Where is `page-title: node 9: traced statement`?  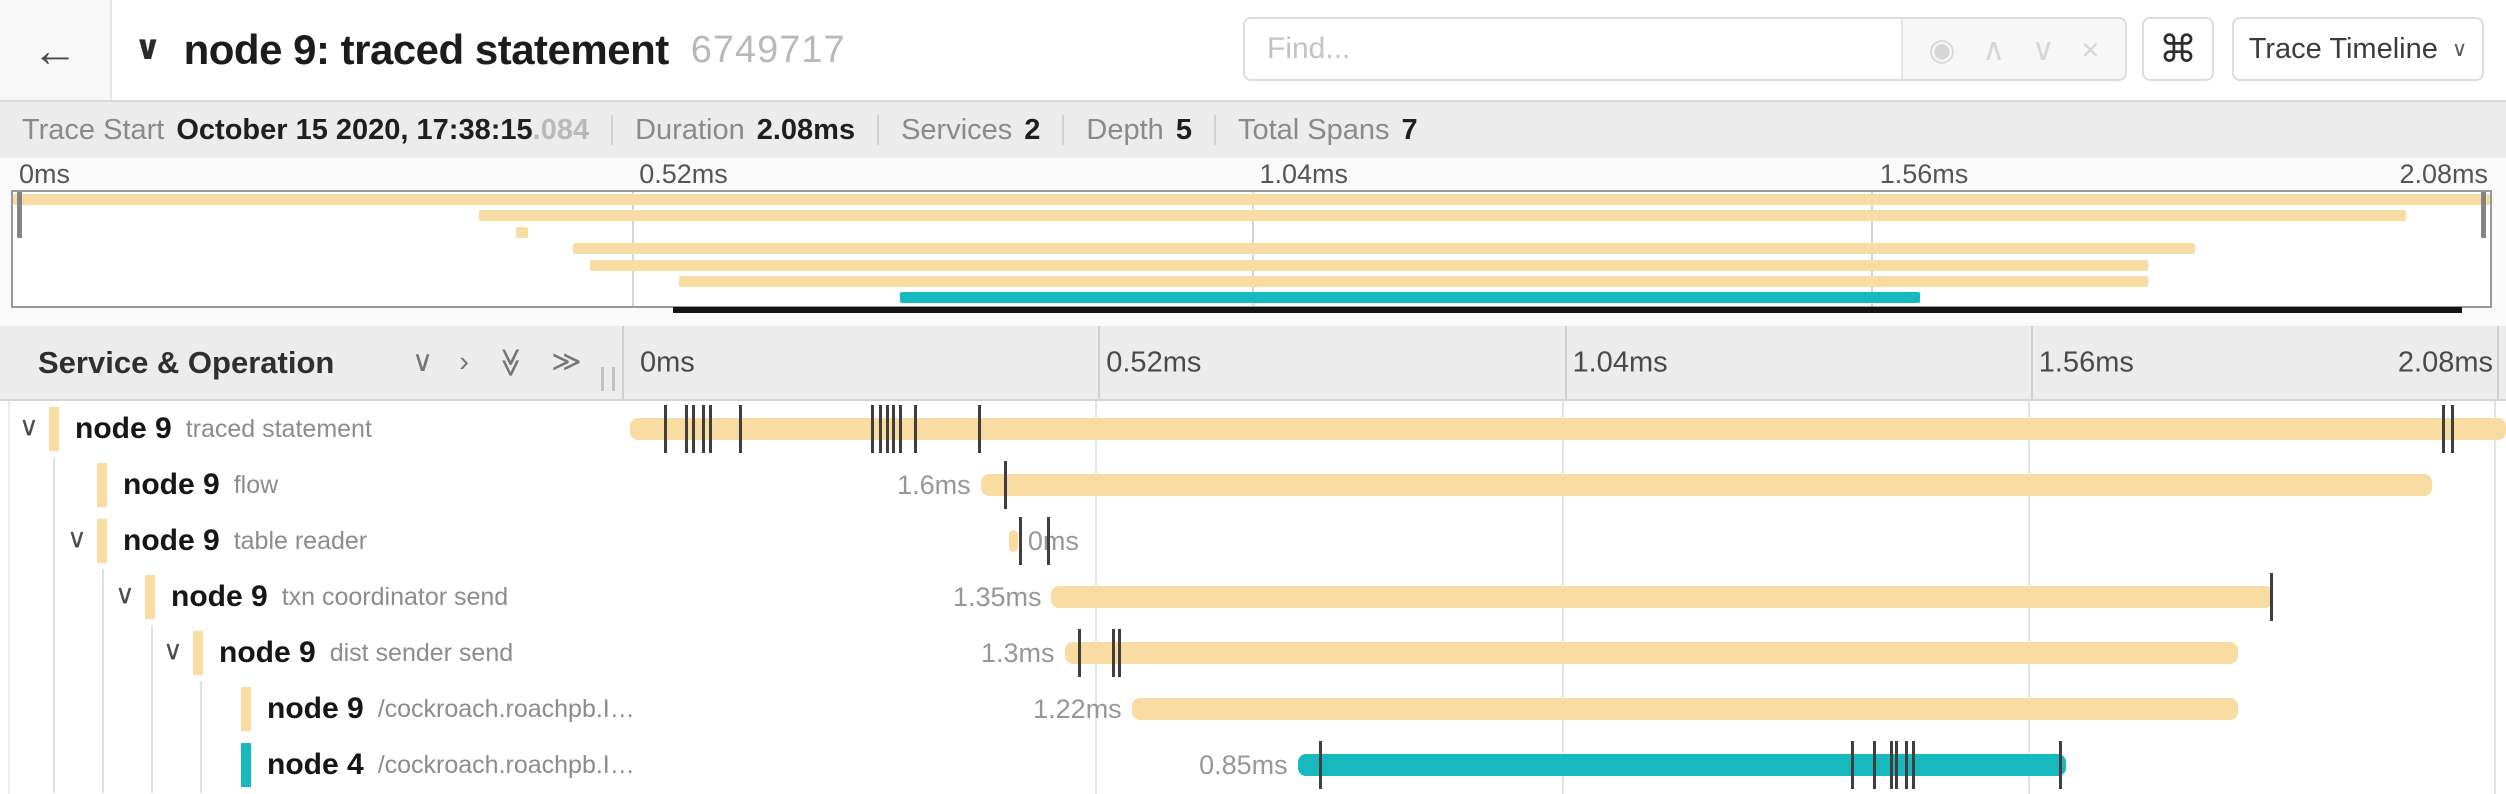
page-title: node 9: traced statement is located at coordinates (426, 49).